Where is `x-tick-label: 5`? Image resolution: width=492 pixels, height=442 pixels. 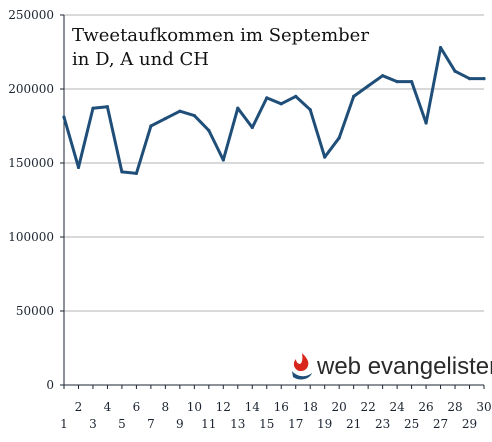 x-tick-label: 5 is located at coordinates (122, 424).